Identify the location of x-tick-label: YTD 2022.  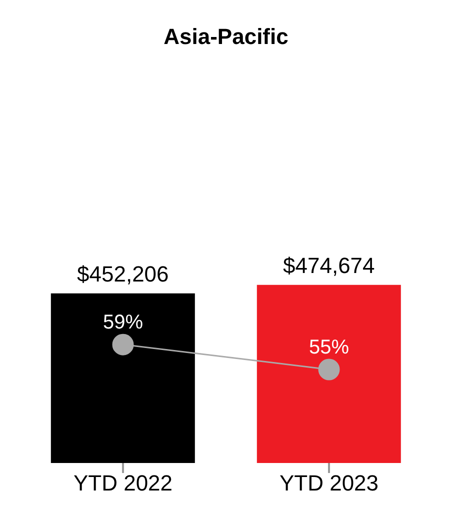
(123, 483).